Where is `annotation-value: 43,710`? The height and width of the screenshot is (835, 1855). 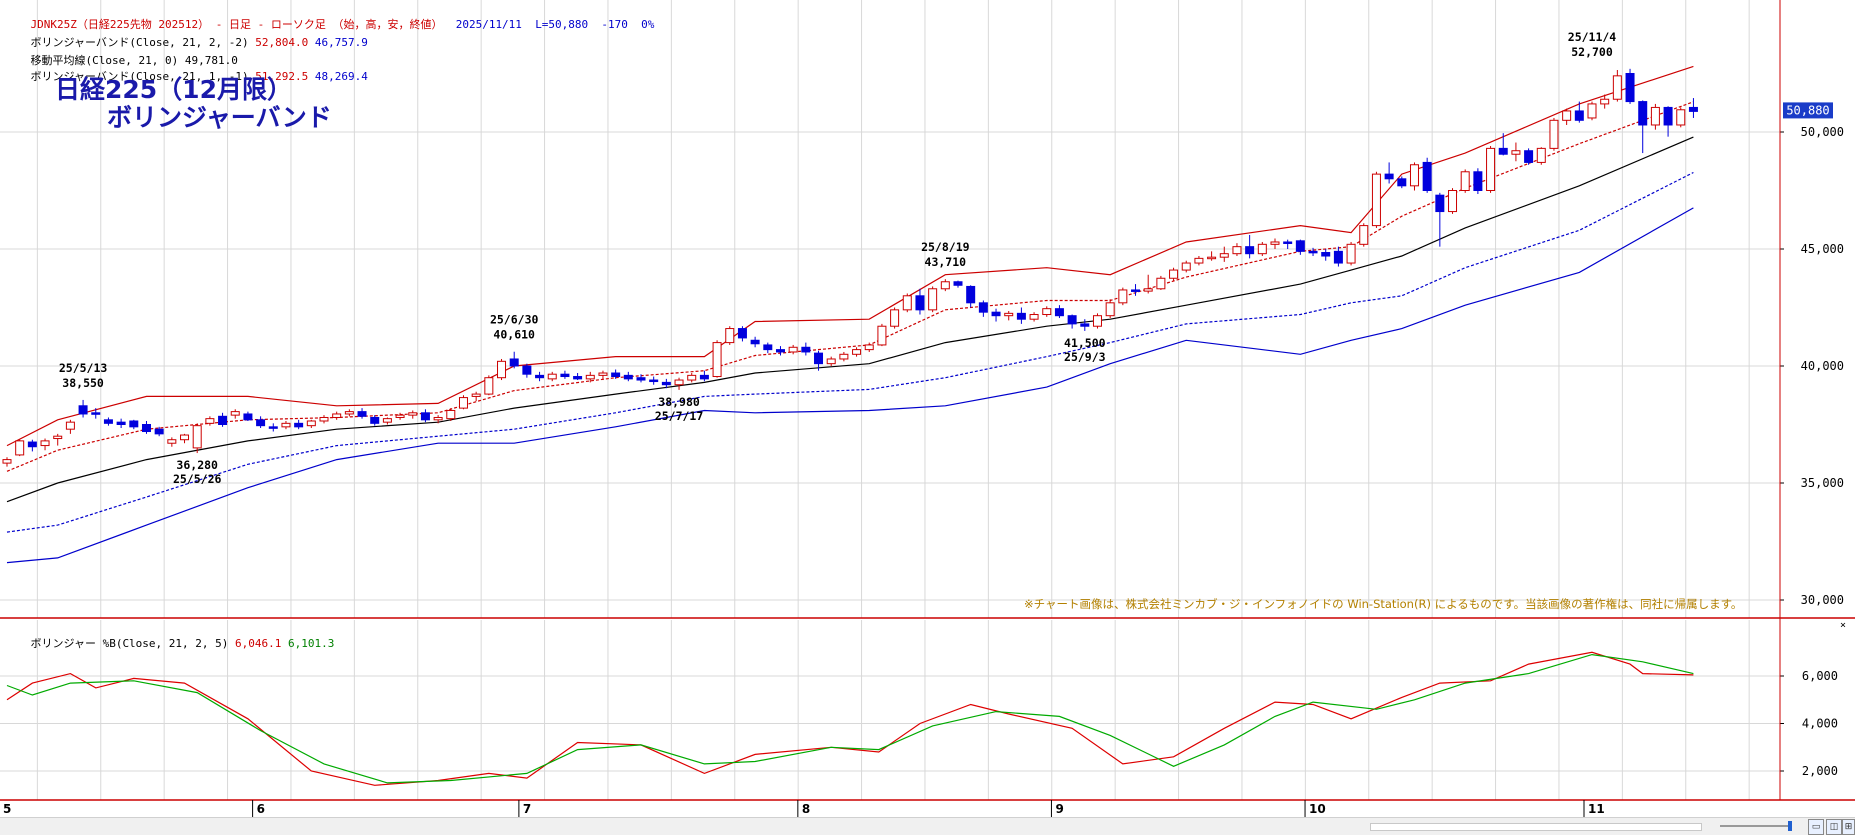
annotation-value: 43,710 is located at coordinates (946, 262).